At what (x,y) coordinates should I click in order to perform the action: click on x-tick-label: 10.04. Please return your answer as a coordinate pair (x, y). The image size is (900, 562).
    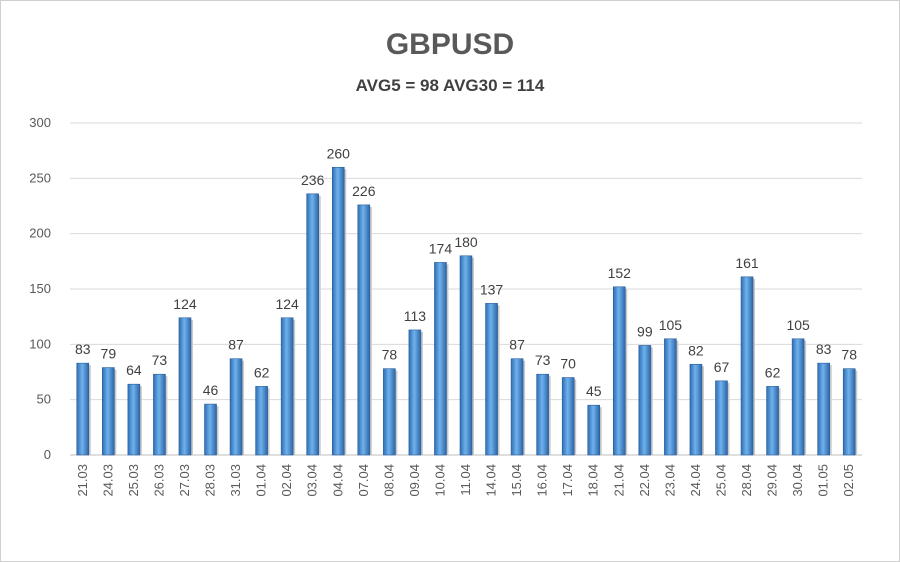
    Looking at the image, I should click on (439, 480).